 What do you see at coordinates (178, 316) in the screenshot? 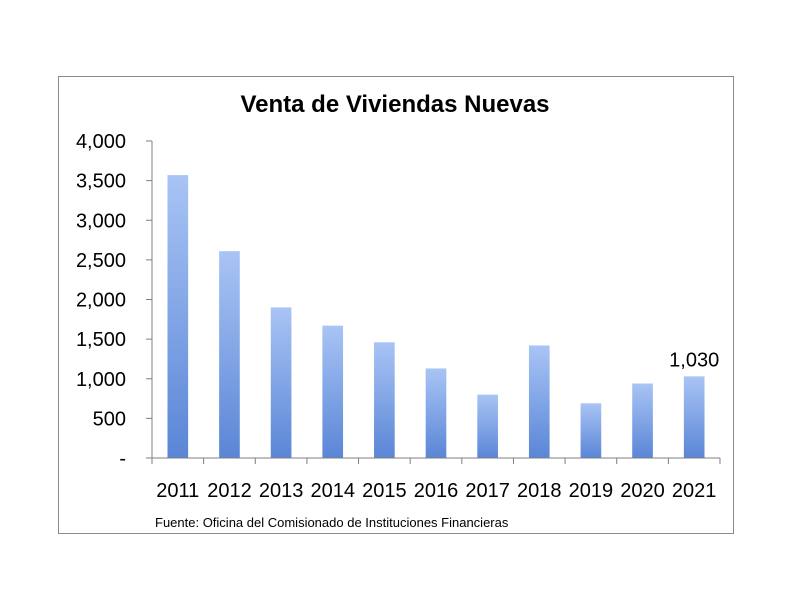
I see `bar-2011` at bounding box center [178, 316].